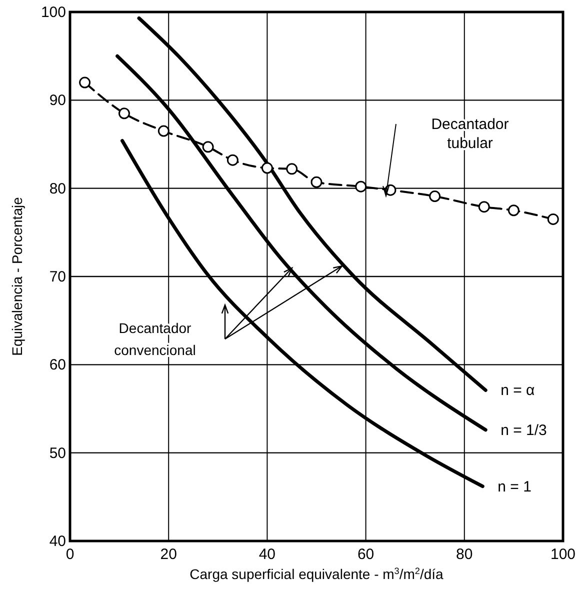 The width and height of the screenshot is (579, 591). I want to click on series-label: n = 1, so click(515, 487).